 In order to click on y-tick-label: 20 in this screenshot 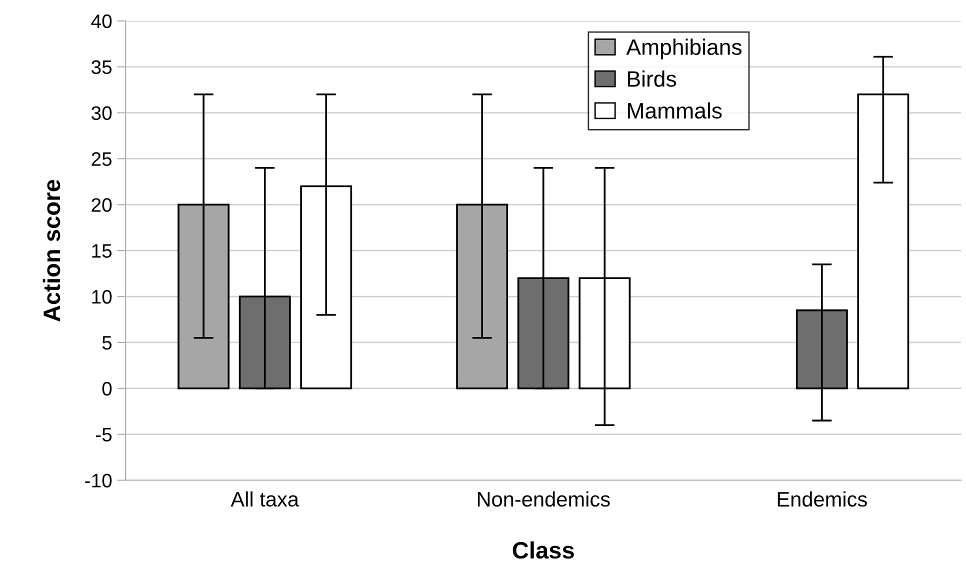, I will do `click(102, 205)`.